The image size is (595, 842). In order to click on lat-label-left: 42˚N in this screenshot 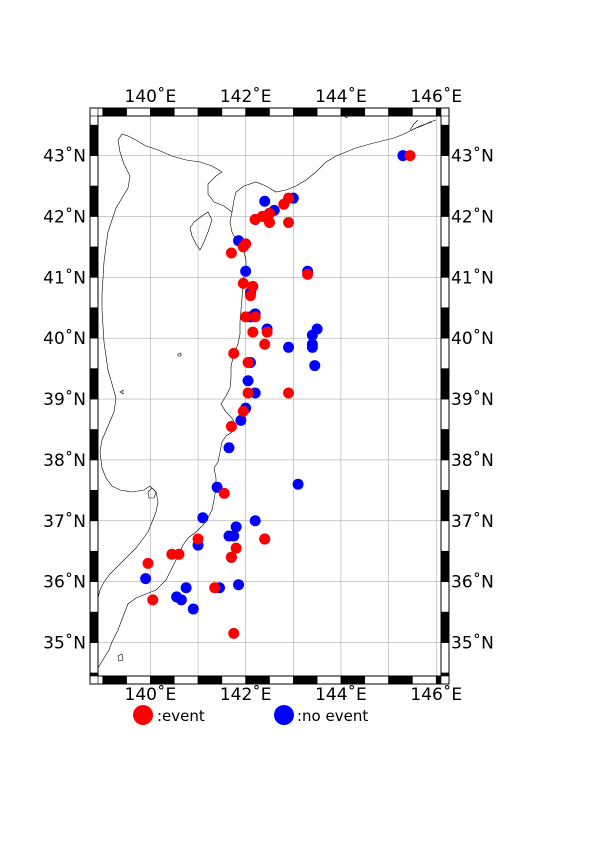, I will do `click(64, 216)`.